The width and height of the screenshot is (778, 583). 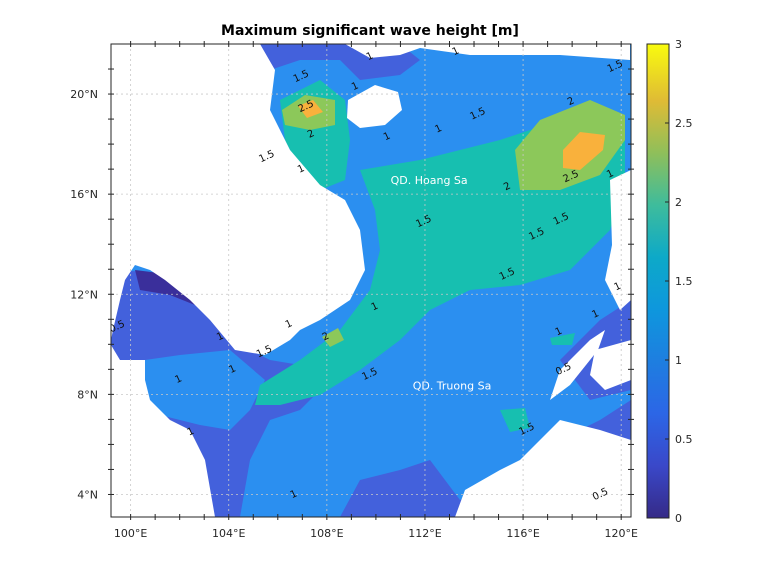 I want to click on land-hainan, so click(x=374, y=106).